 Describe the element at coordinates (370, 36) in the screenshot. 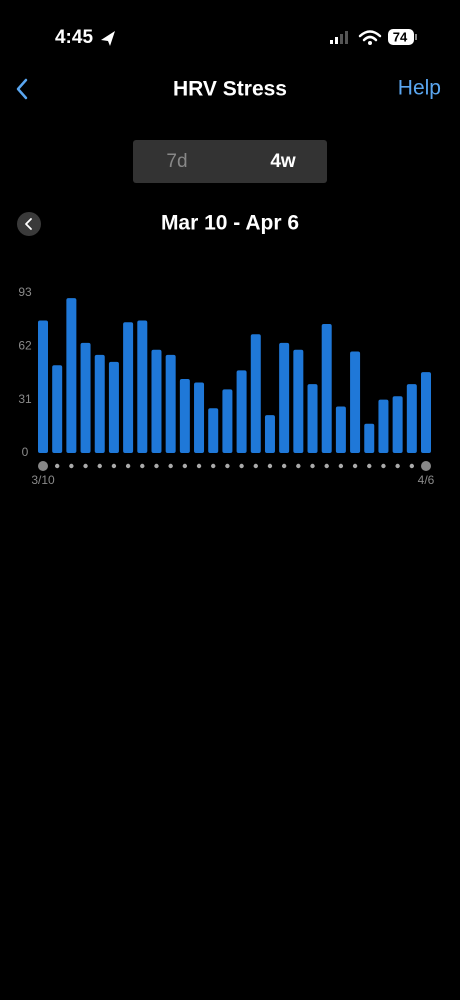

I see `wifi-icon` at that location.